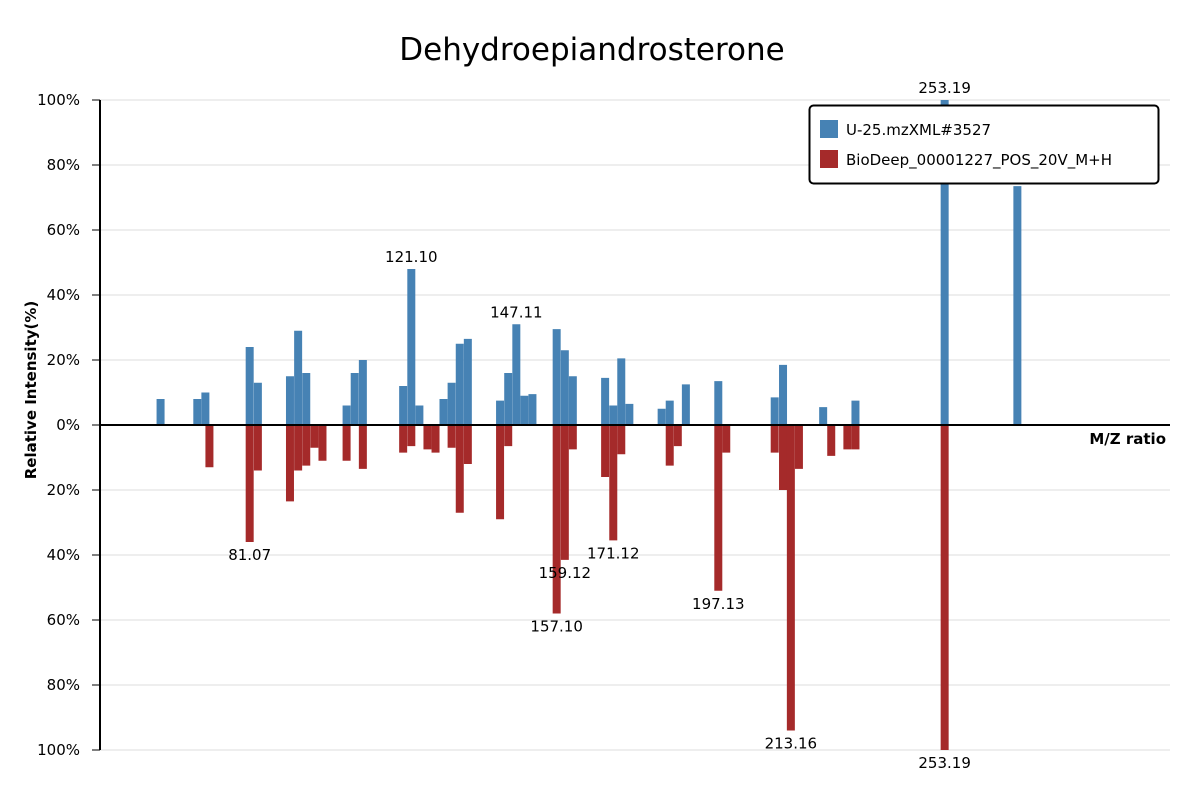 The height and width of the screenshot is (800, 1200). What do you see at coordinates (1127, 439) in the screenshot?
I see `x-axis-title: M/Z ratio` at bounding box center [1127, 439].